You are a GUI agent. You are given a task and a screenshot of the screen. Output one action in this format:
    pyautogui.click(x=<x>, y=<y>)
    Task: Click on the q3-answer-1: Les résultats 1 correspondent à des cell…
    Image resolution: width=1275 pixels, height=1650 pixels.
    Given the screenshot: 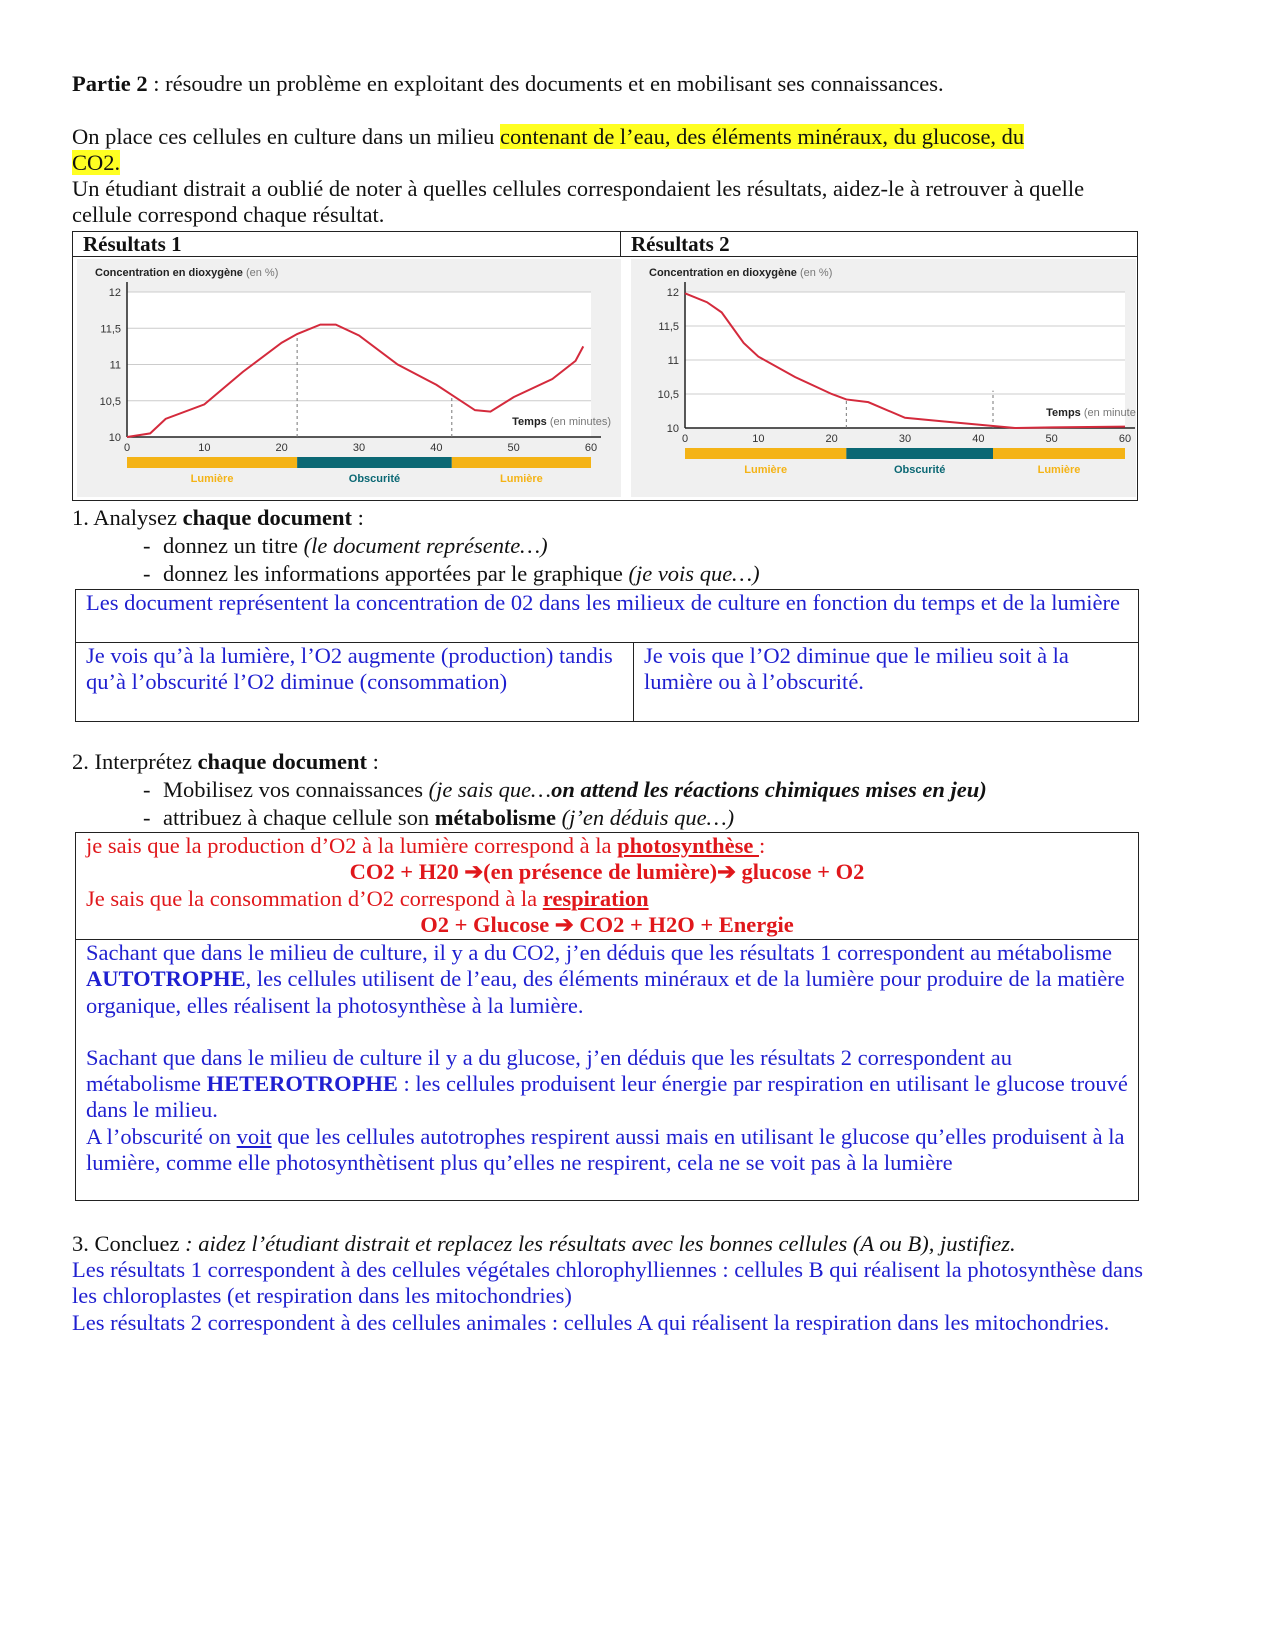 What is the action you would take?
    pyautogui.click(x=607, y=1283)
    